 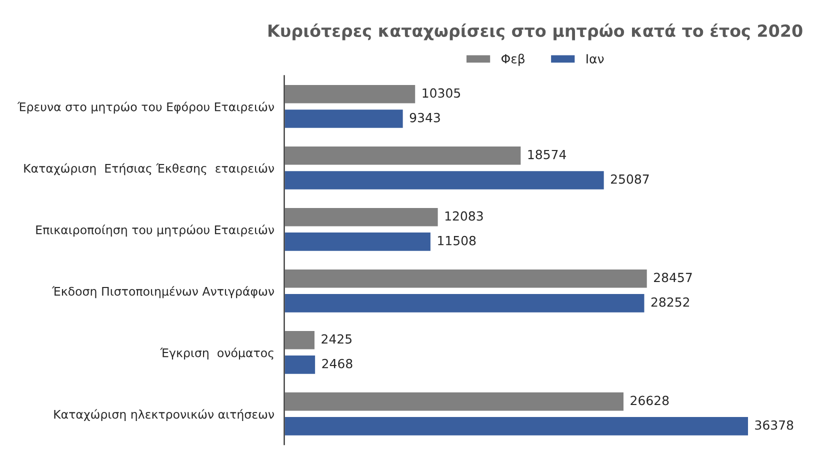 What do you see at coordinates (630, 179) in the screenshot?
I see `data-label: 25087` at bounding box center [630, 179].